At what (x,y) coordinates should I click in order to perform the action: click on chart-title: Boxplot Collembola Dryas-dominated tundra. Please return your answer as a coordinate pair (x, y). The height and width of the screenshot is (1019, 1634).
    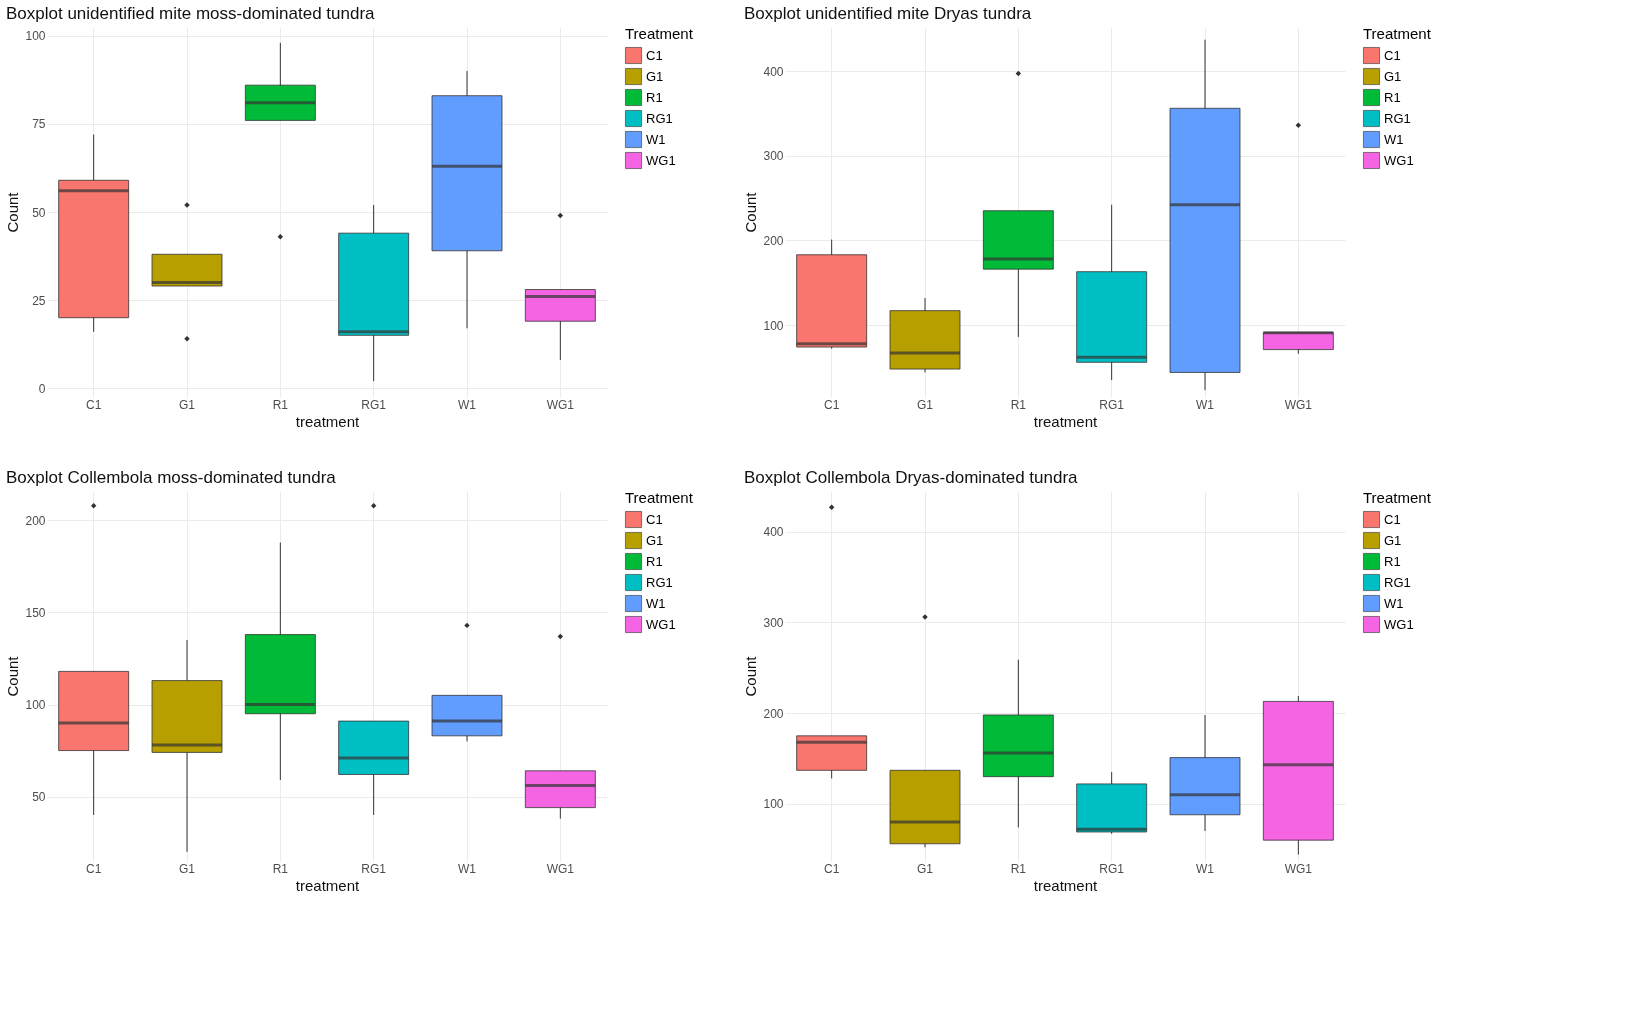
    Looking at the image, I should click on (911, 477).